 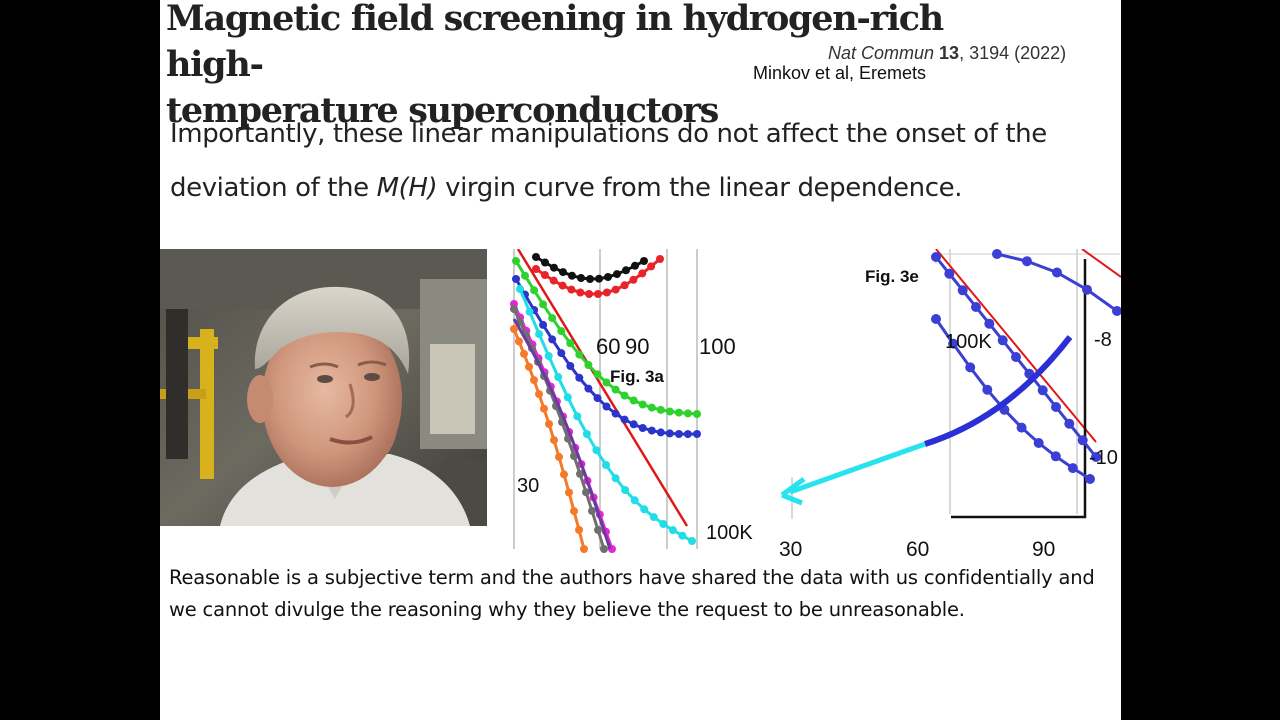 What do you see at coordinates (637, 346) in the screenshot?
I see `fig-3a-tick-label: 90` at bounding box center [637, 346].